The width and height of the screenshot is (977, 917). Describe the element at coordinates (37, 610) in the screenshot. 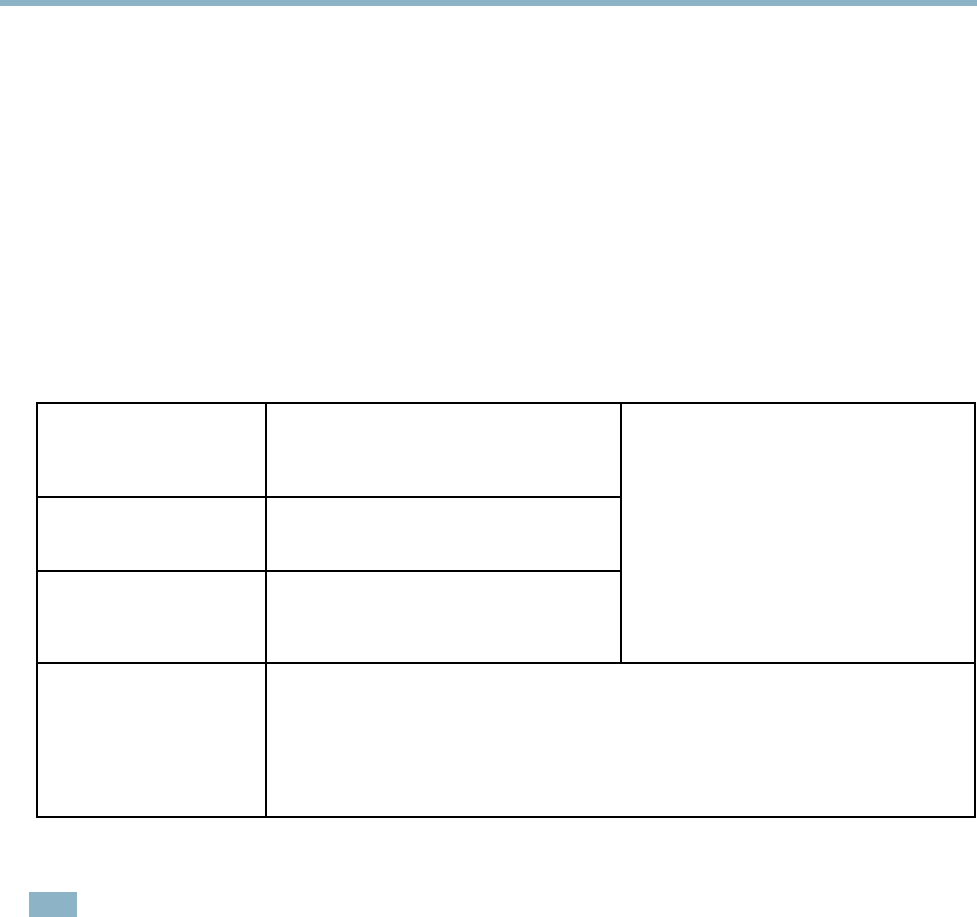

I see `table-border-left` at that location.